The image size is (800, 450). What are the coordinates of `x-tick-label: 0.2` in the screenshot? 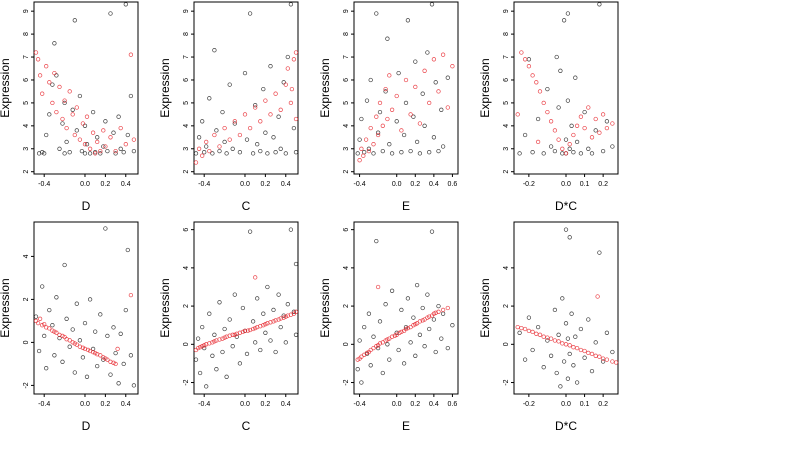 It's located at (415, 184).